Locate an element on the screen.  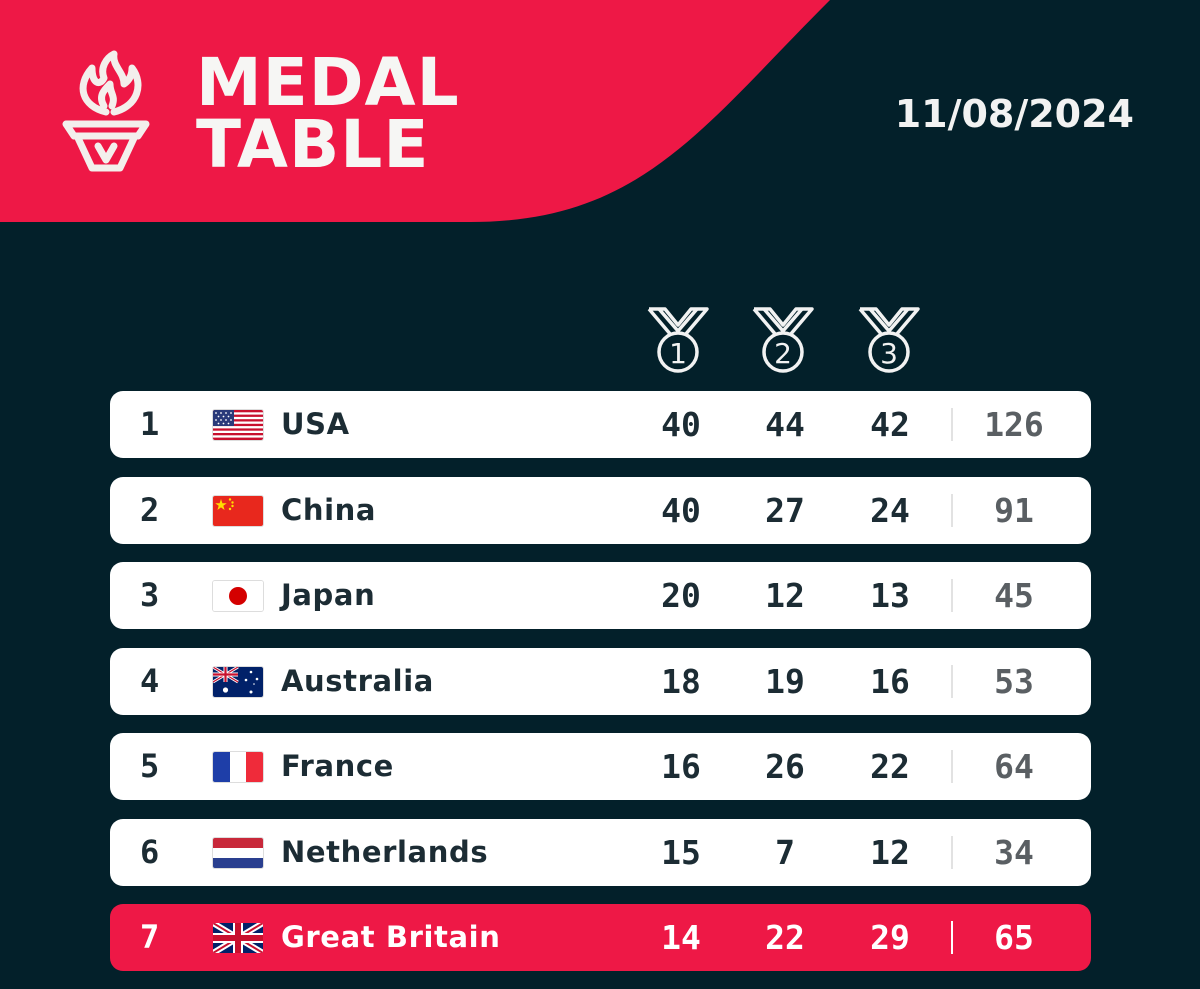
country-name: France is located at coordinates (337, 766).